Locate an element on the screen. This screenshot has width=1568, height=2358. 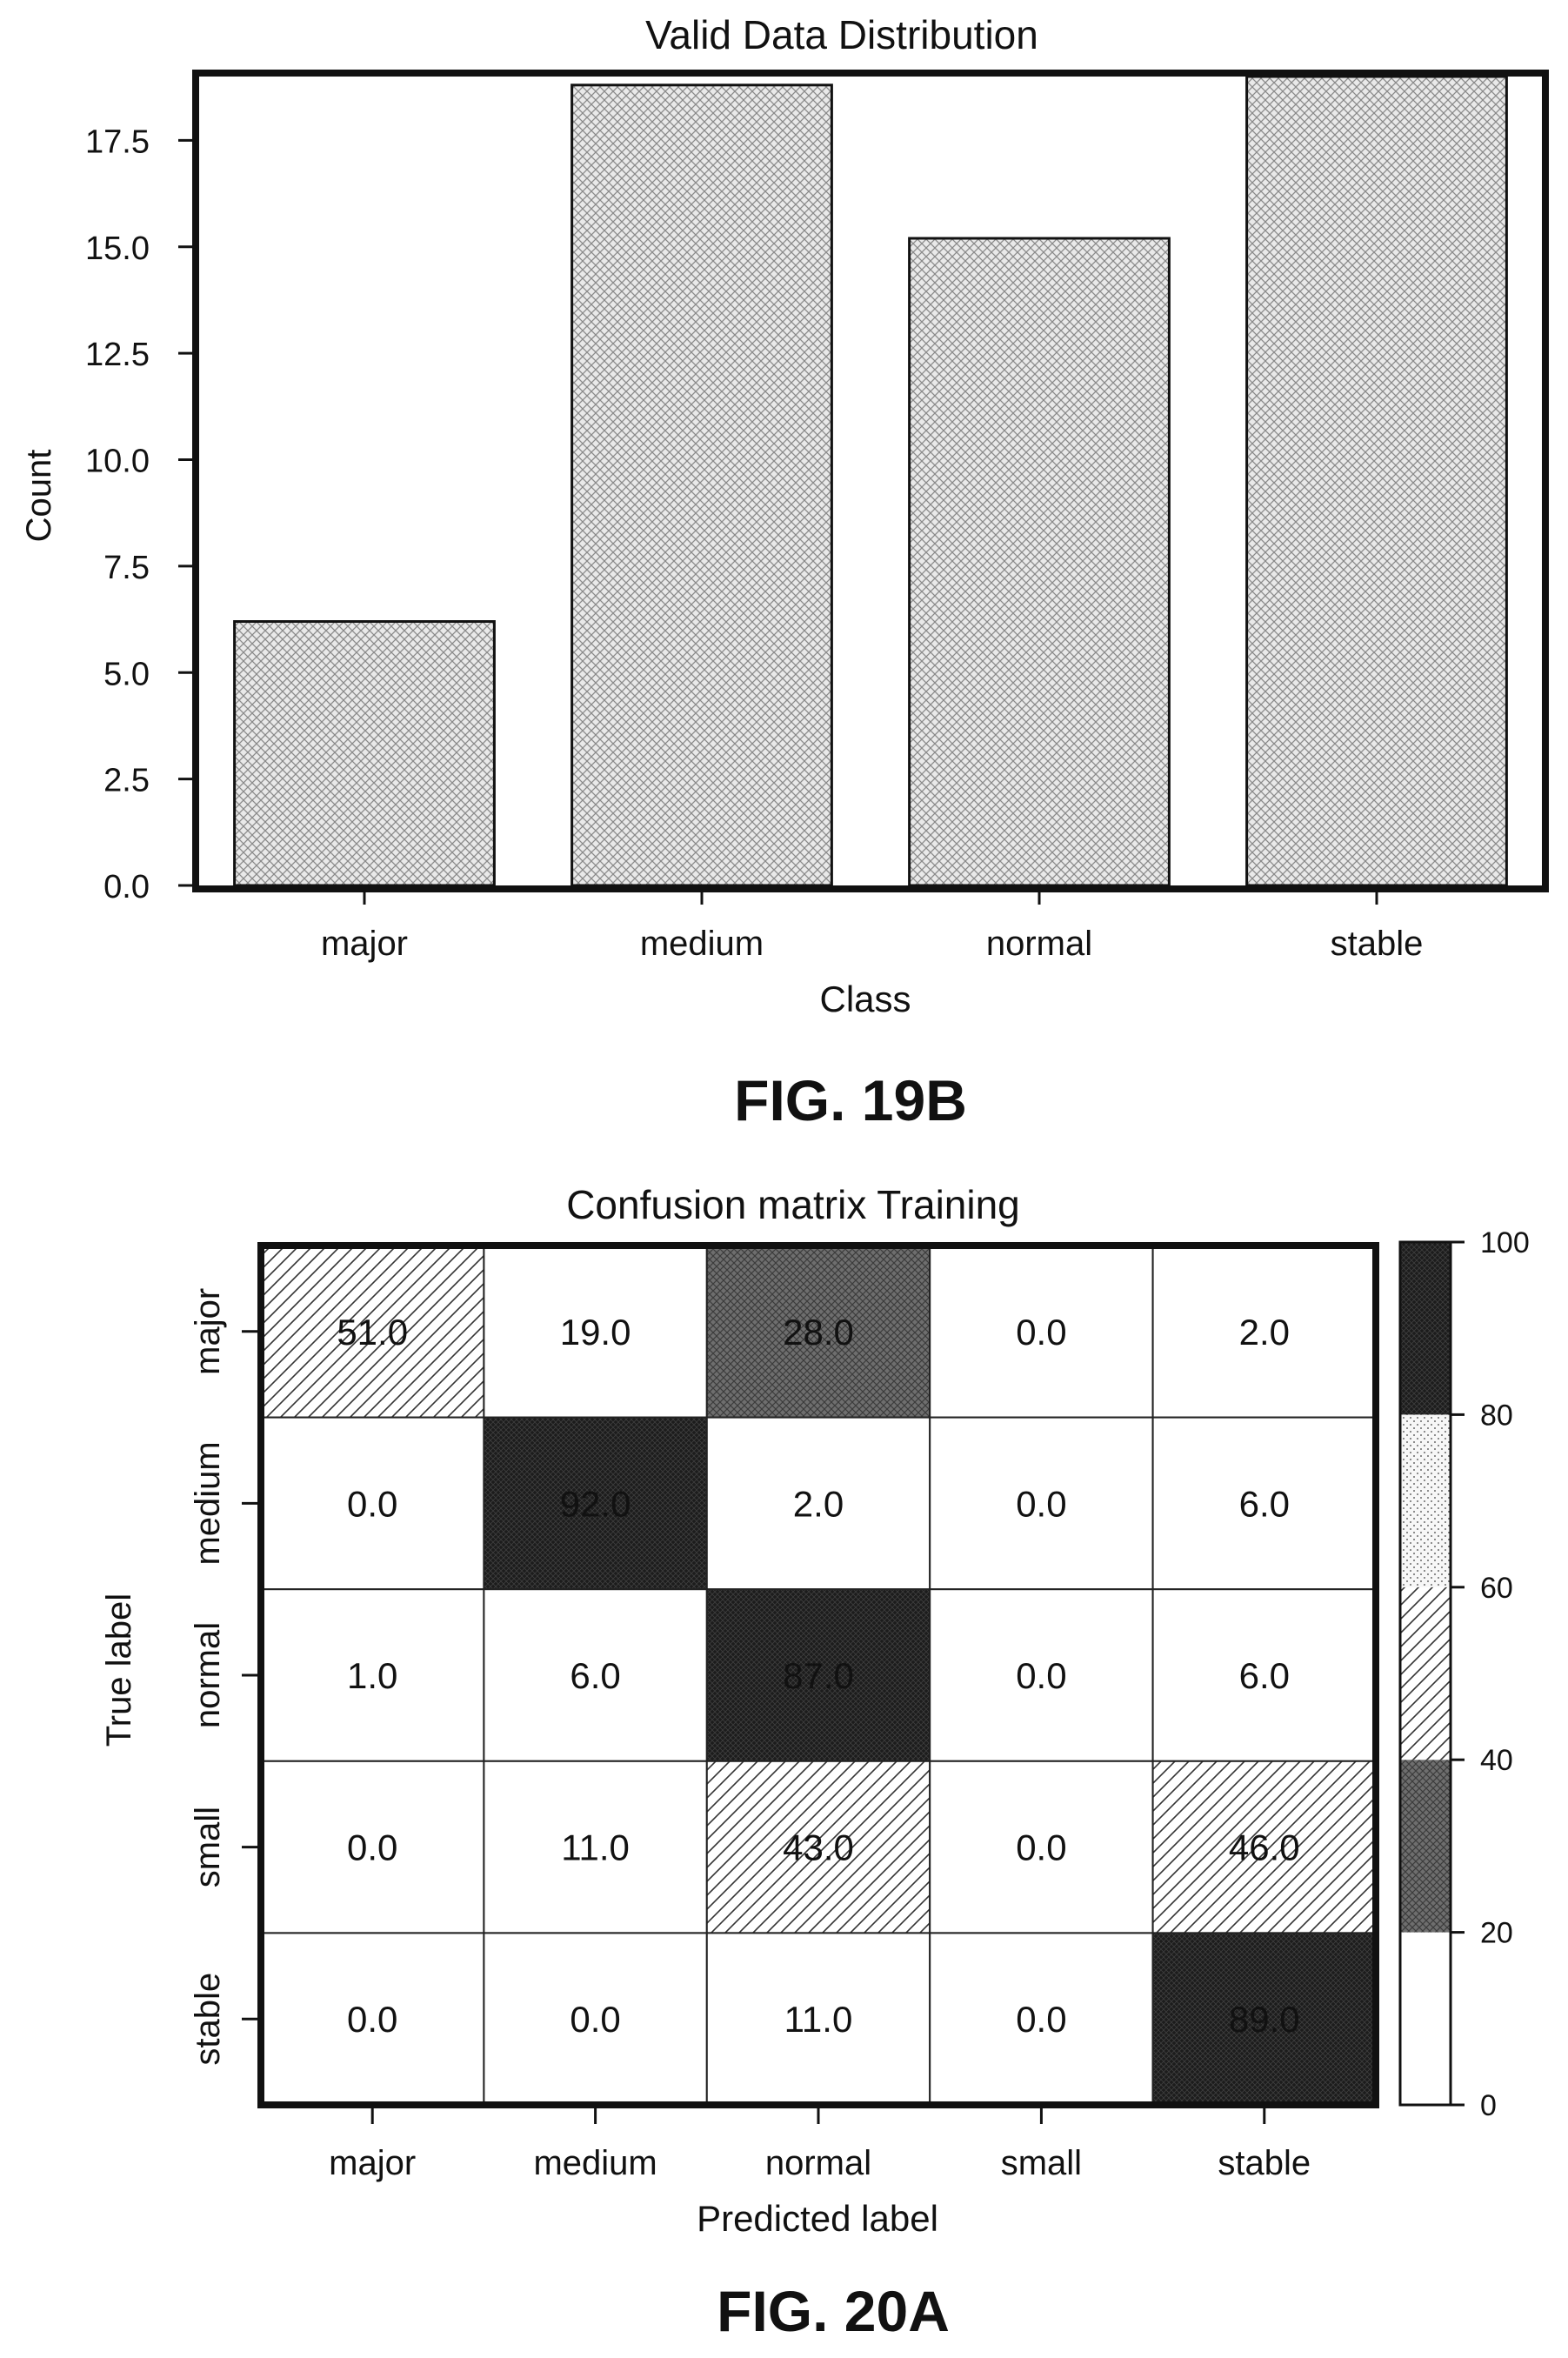
colorbar-tick-label: 0 is located at coordinates (1488, 2105).